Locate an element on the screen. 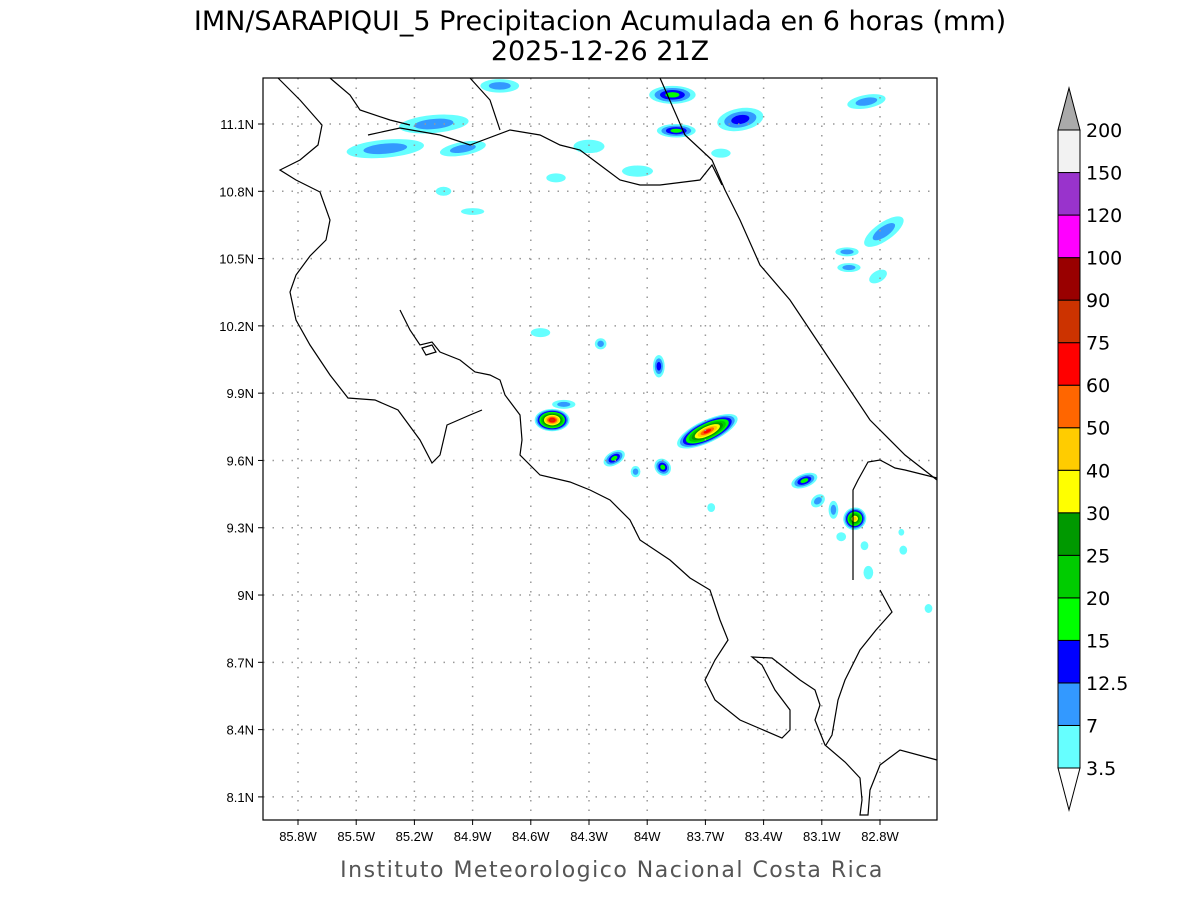  nicaragua-border is located at coordinates (545, 156).